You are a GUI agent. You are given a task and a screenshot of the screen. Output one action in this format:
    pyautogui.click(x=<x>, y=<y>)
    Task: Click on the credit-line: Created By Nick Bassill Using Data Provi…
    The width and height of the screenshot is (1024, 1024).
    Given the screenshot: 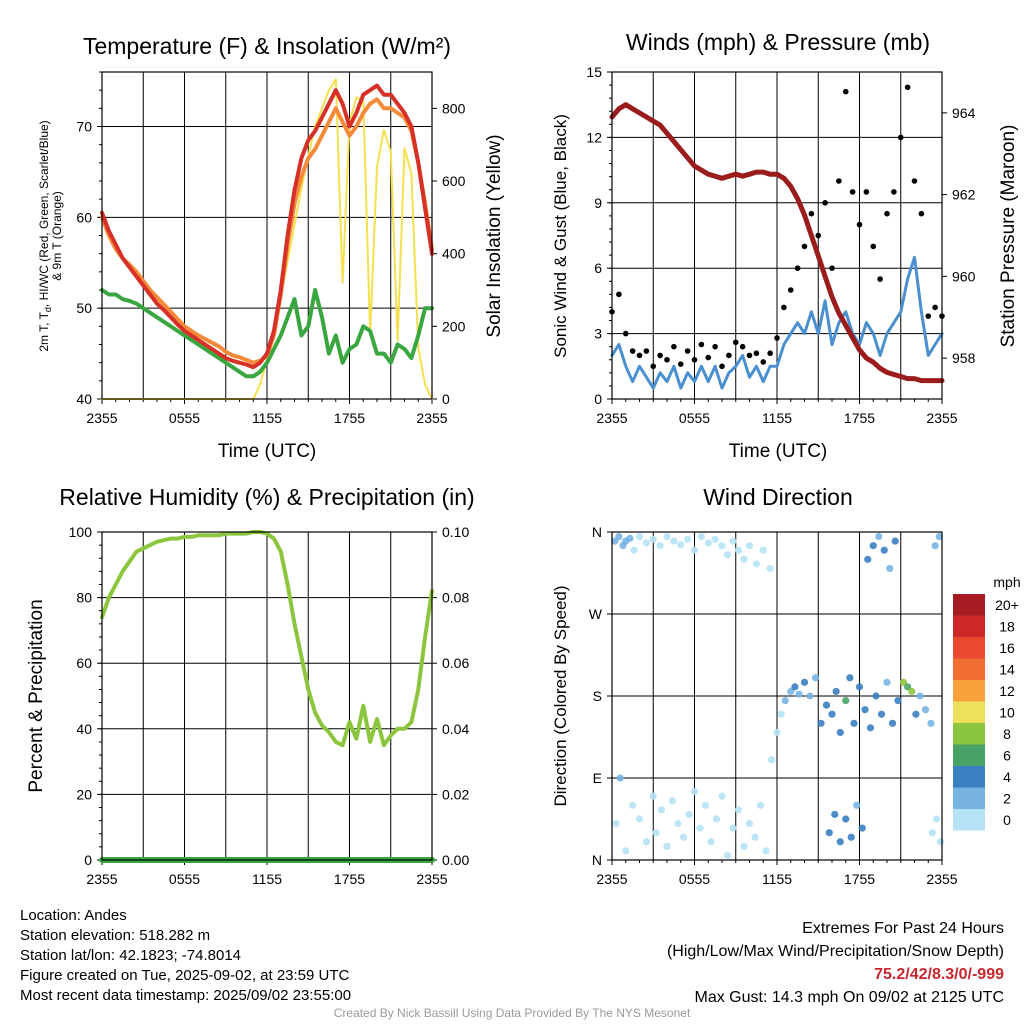 What is the action you would take?
    pyautogui.click(x=512, y=1013)
    